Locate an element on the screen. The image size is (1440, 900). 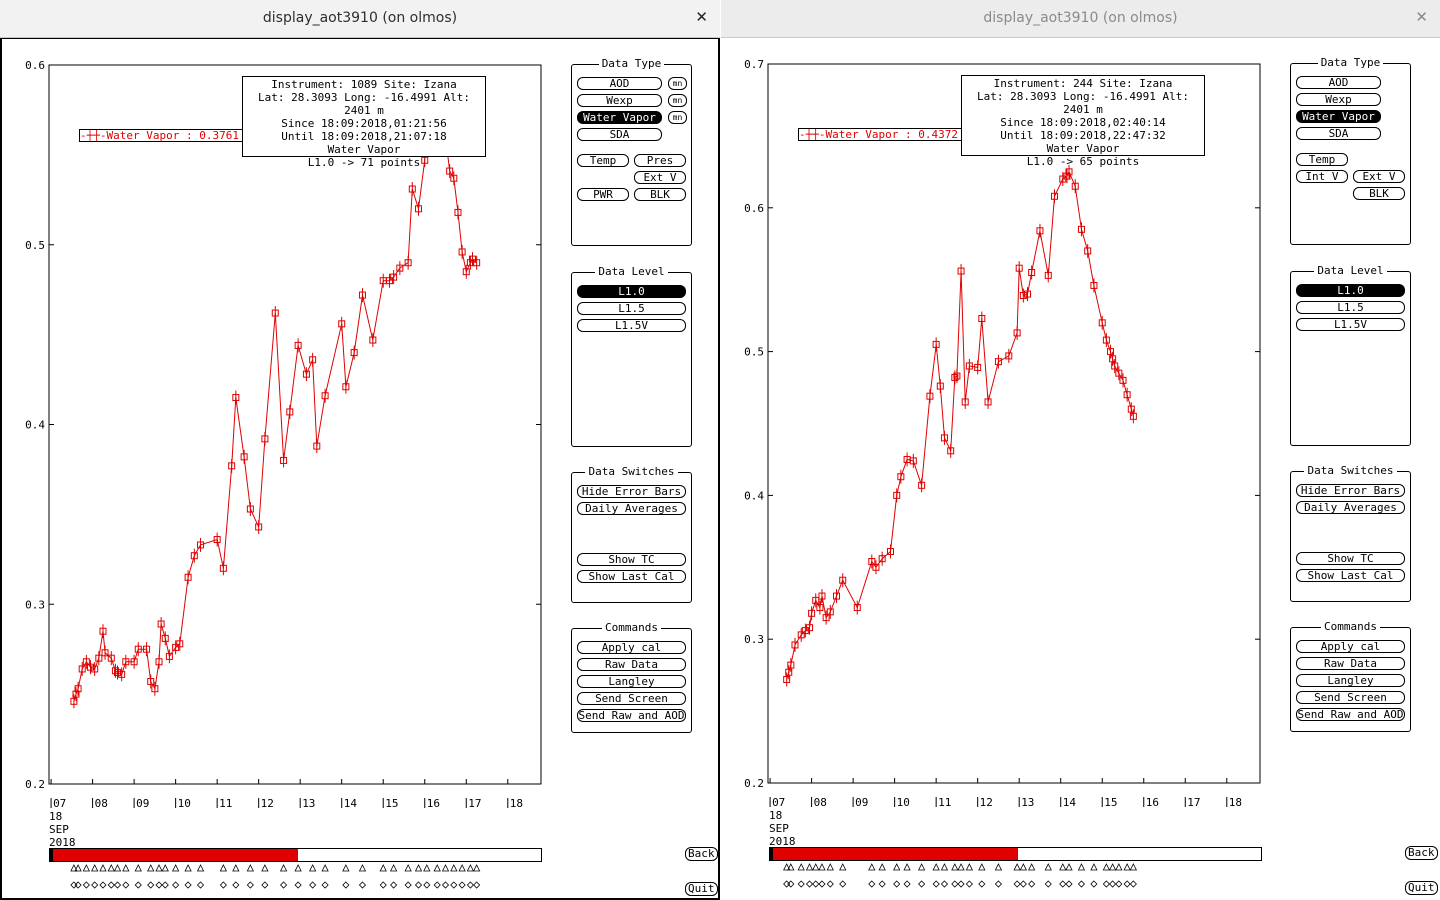
info-location: Lat: 28.3093 Long: -16.4991 Alt: 2401 m is located at coordinates (1083, 103).